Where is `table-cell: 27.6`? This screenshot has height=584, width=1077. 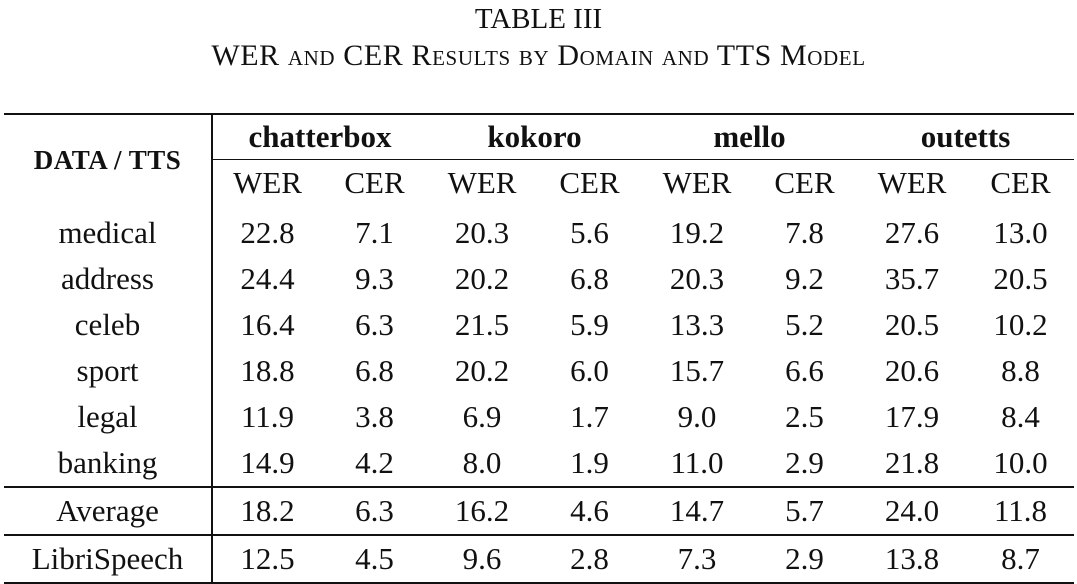
table-cell: 27.6 is located at coordinates (912, 232).